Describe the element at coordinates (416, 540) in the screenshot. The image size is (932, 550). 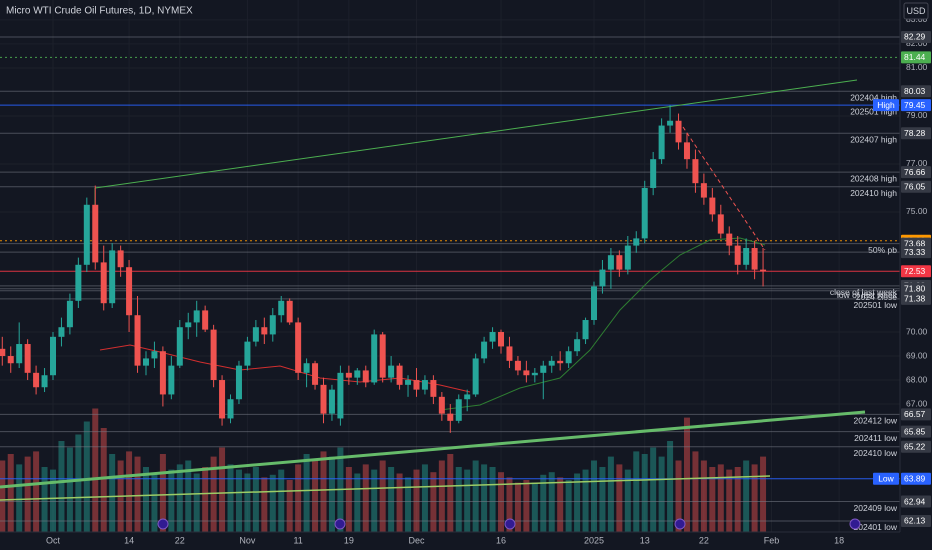
I see `x-tick-label: Dec` at that location.